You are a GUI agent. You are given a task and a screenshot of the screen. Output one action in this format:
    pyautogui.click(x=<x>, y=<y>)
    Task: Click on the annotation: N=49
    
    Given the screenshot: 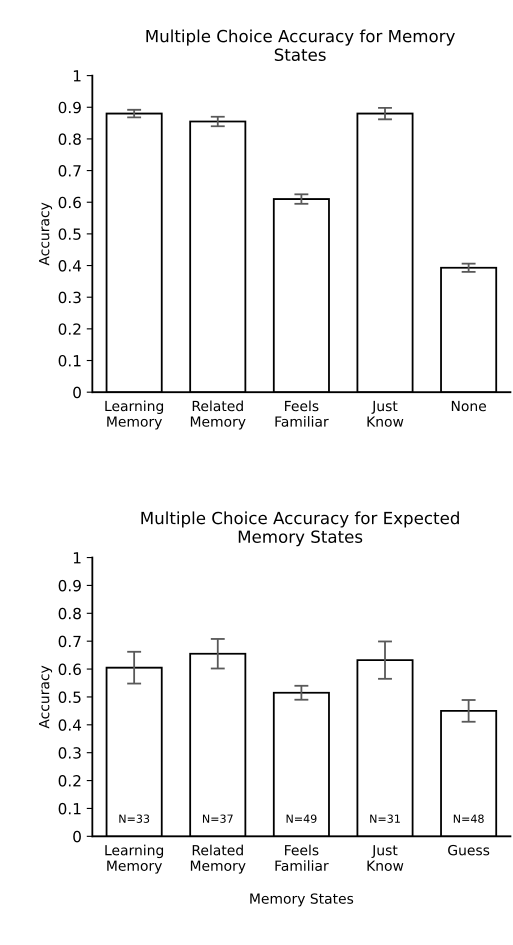 What is the action you would take?
    pyautogui.click(x=301, y=818)
    